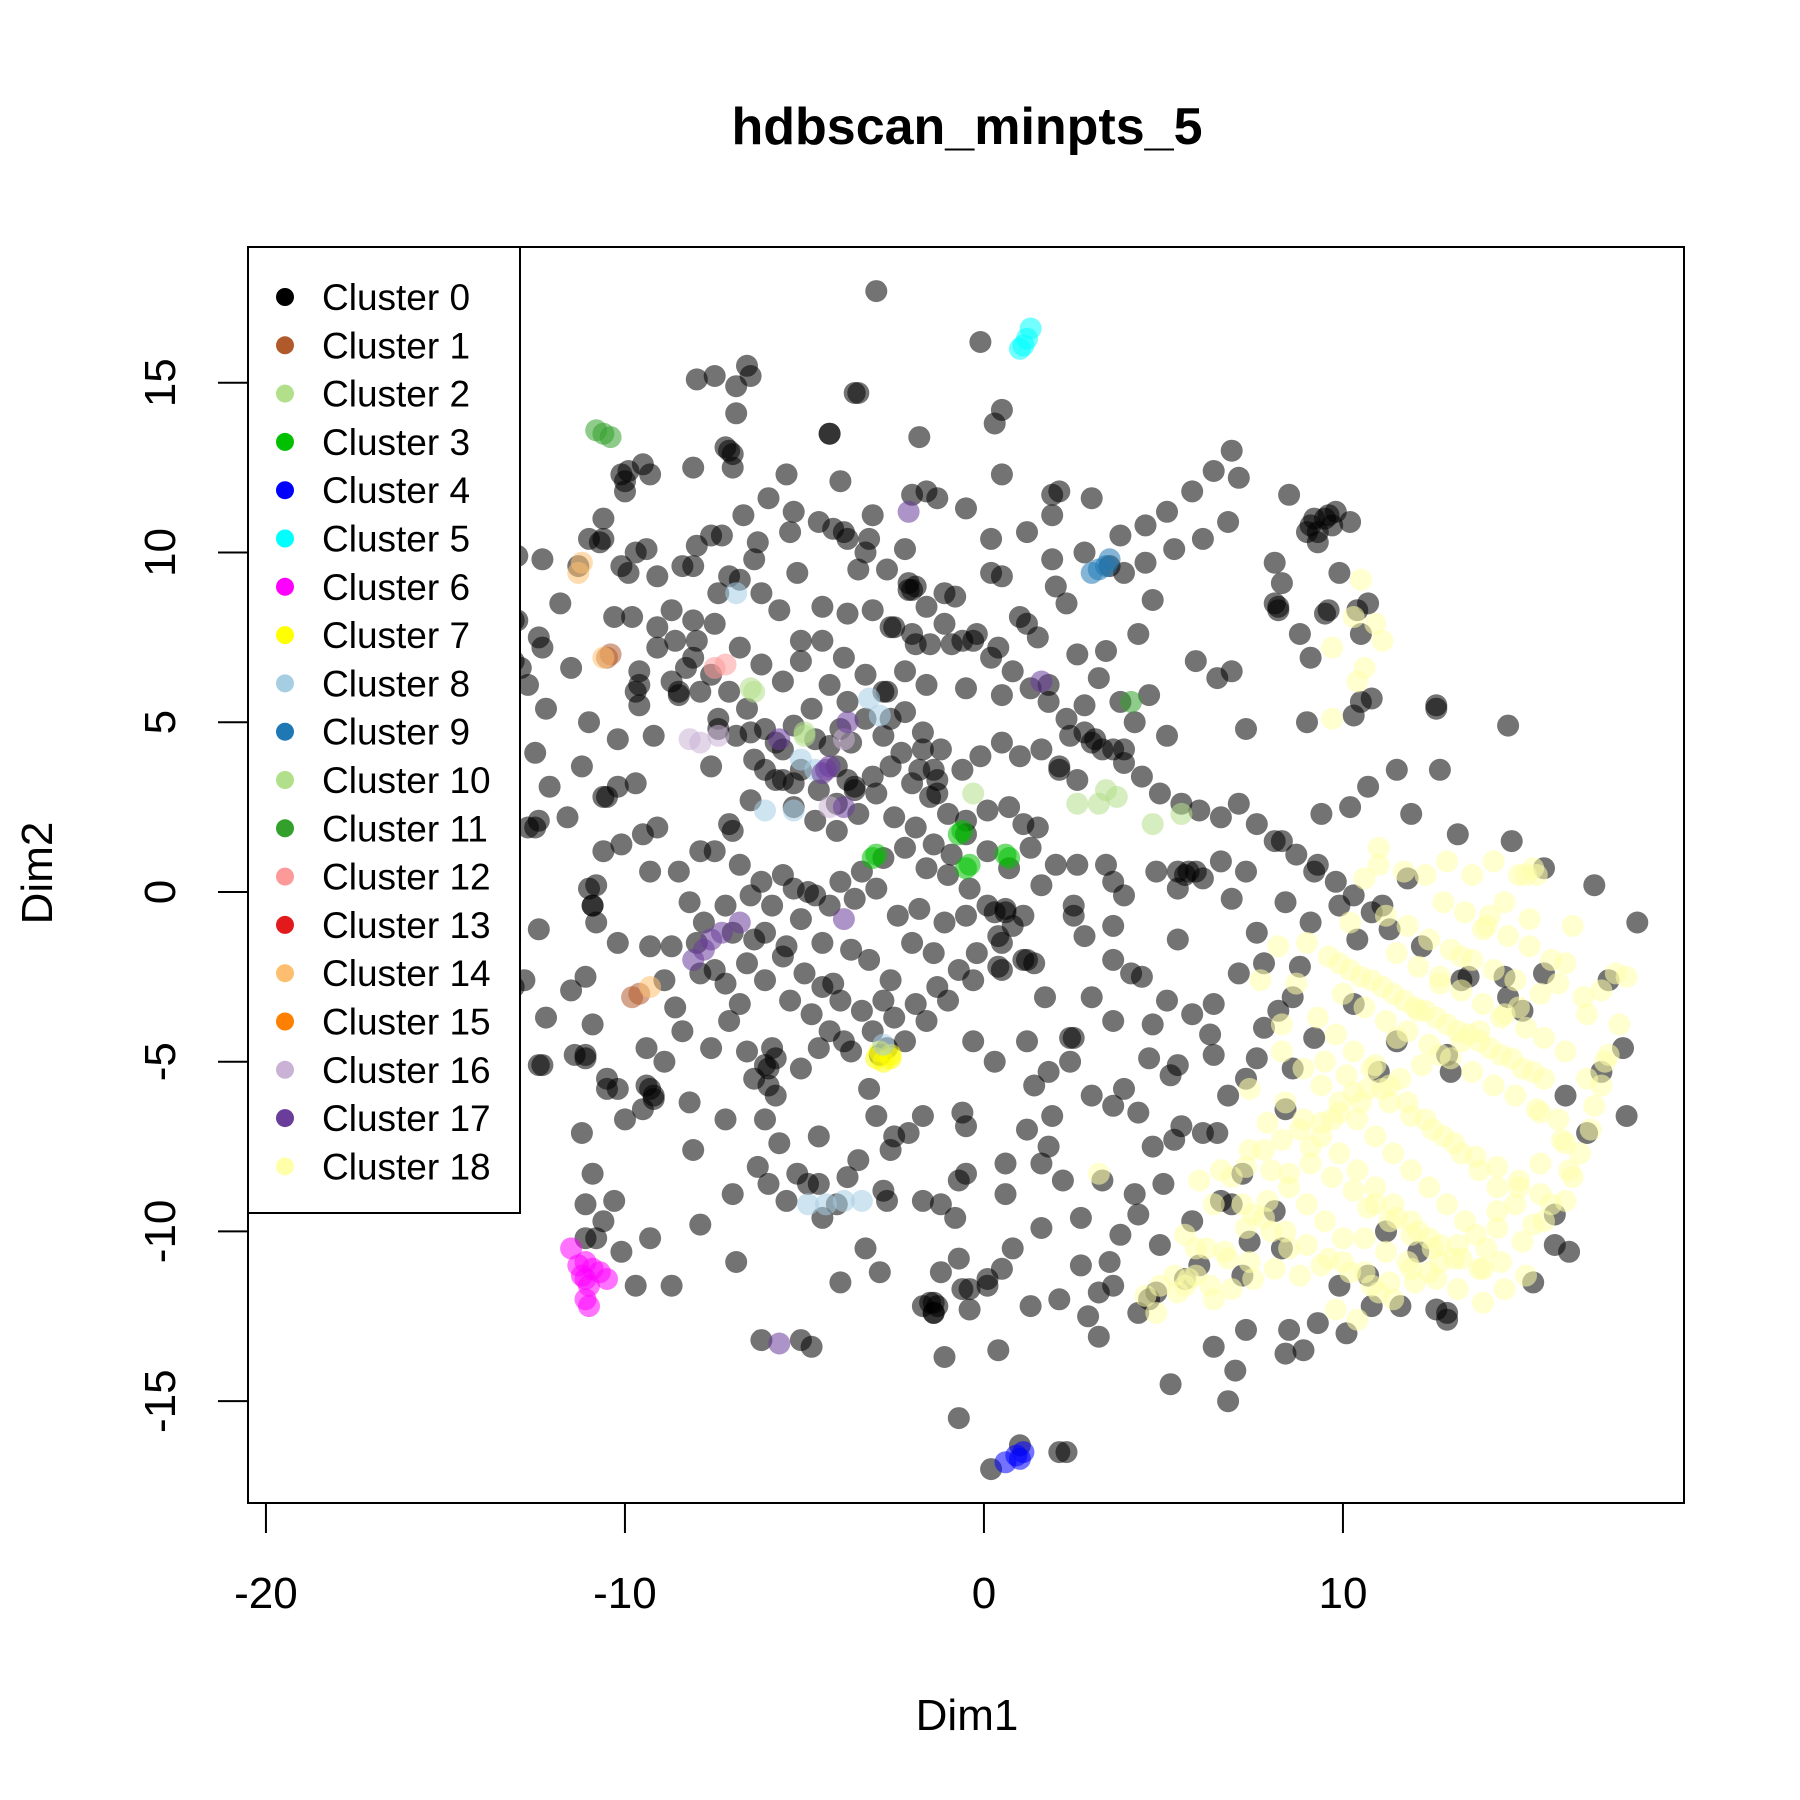 The width and height of the screenshot is (1800, 1800). What do you see at coordinates (396, 442) in the screenshot?
I see `legend-label: Cluster 3` at bounding box center [396, 442].